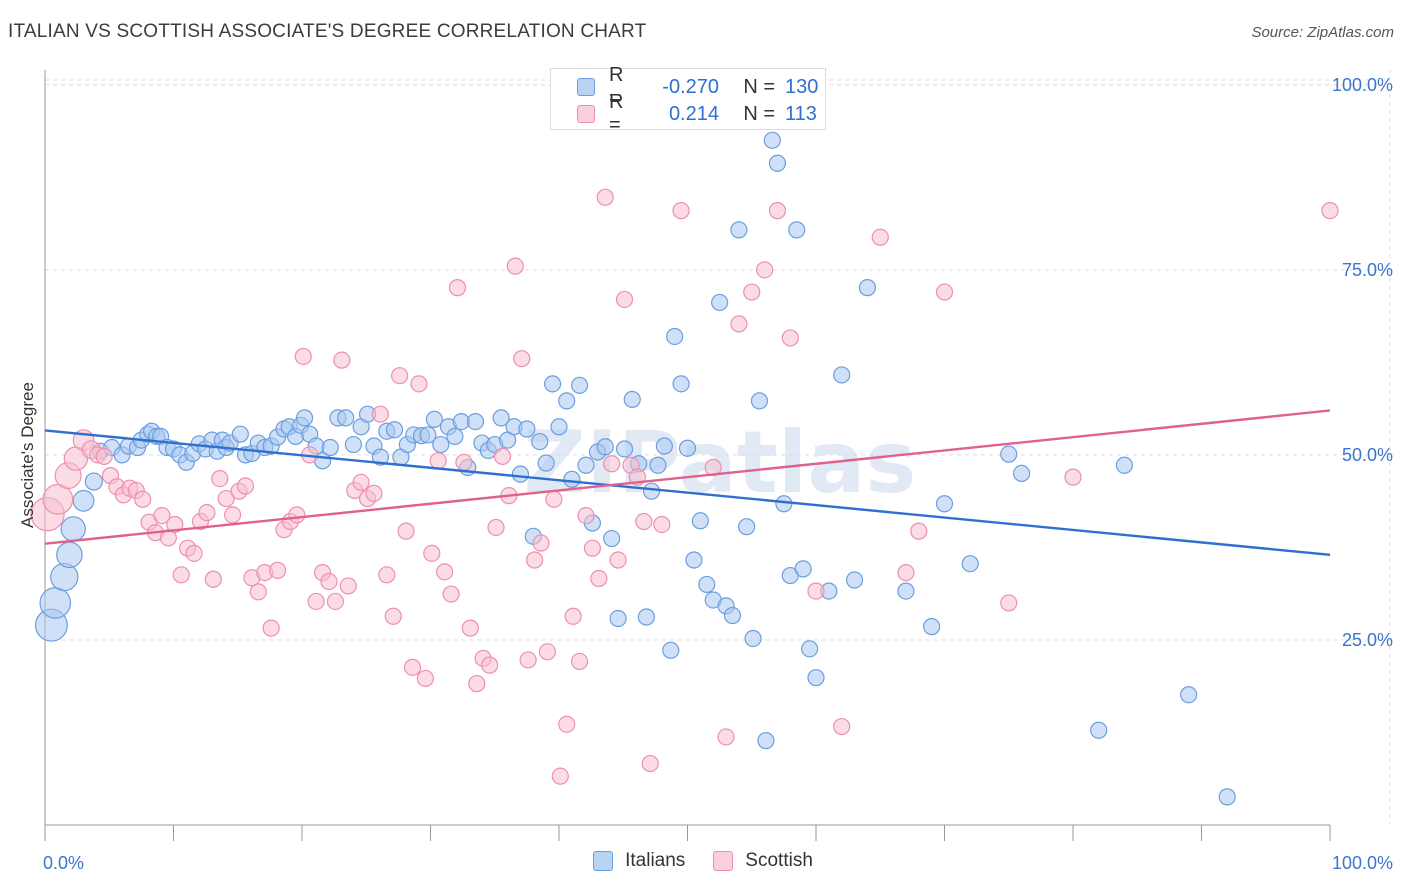  I want to click on legend-item-italians: Italians, so click(639, 861).